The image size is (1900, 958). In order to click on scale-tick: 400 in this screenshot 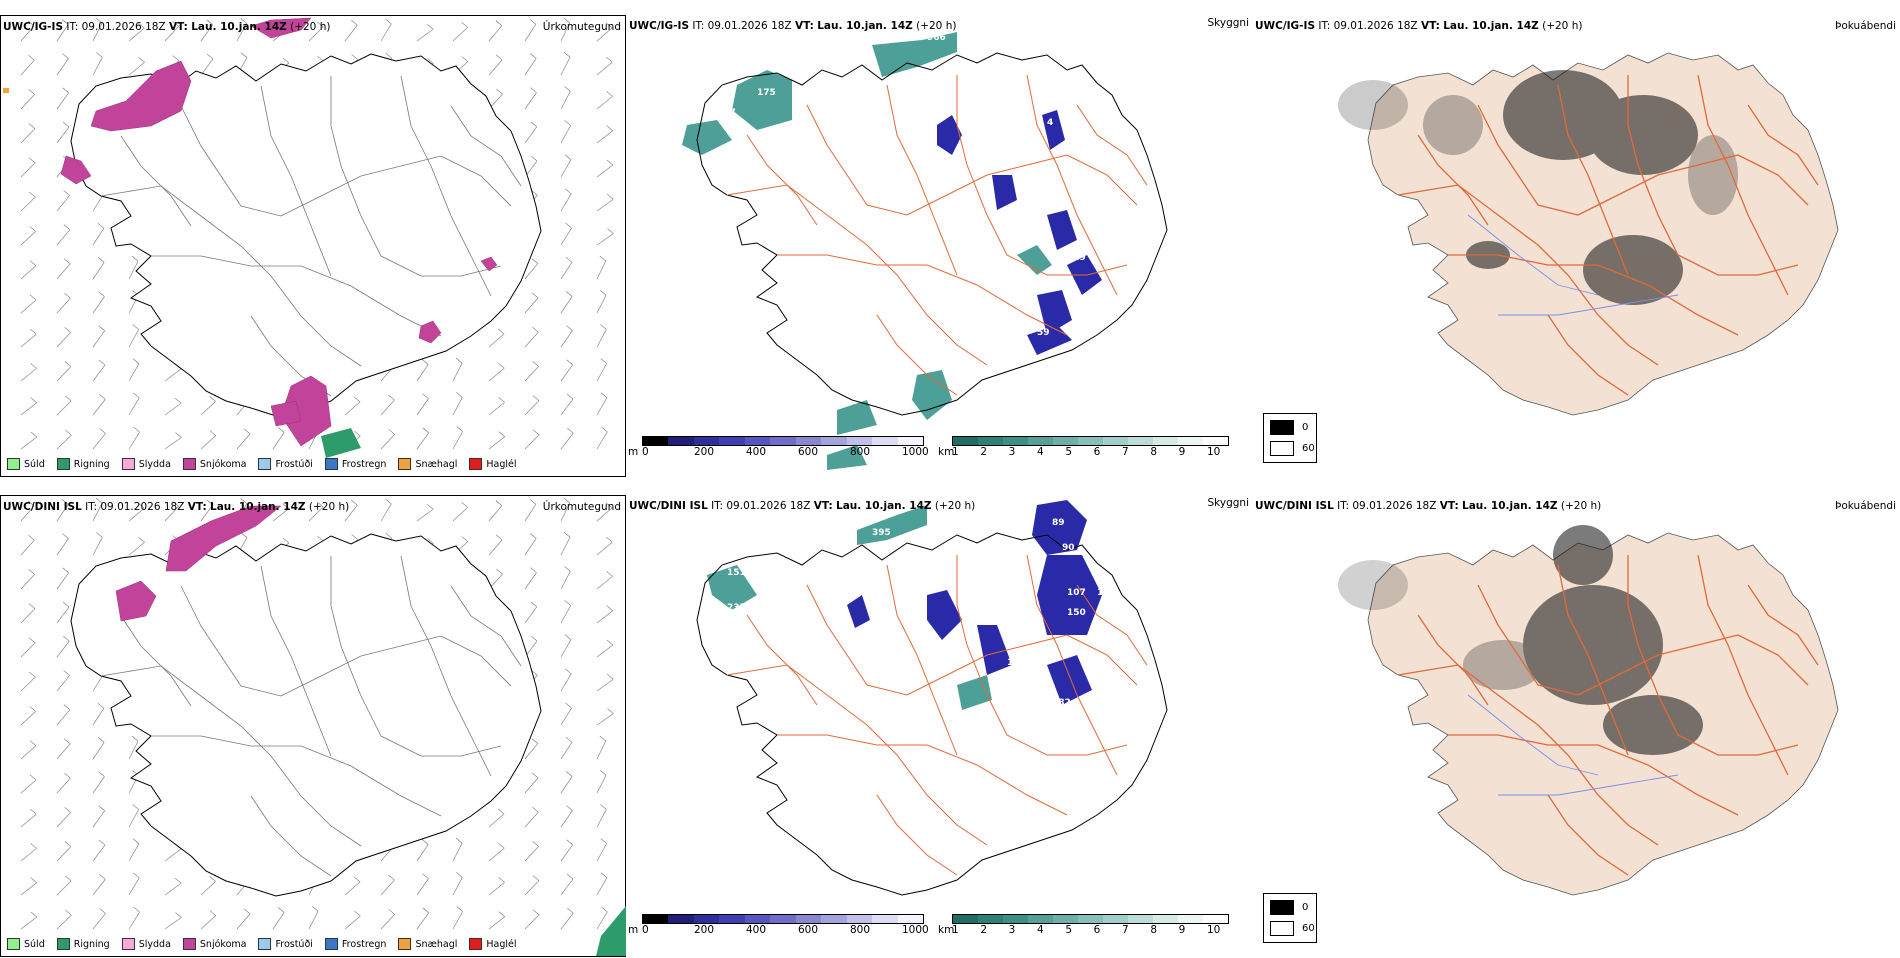, I will do `click(756, 930)`.